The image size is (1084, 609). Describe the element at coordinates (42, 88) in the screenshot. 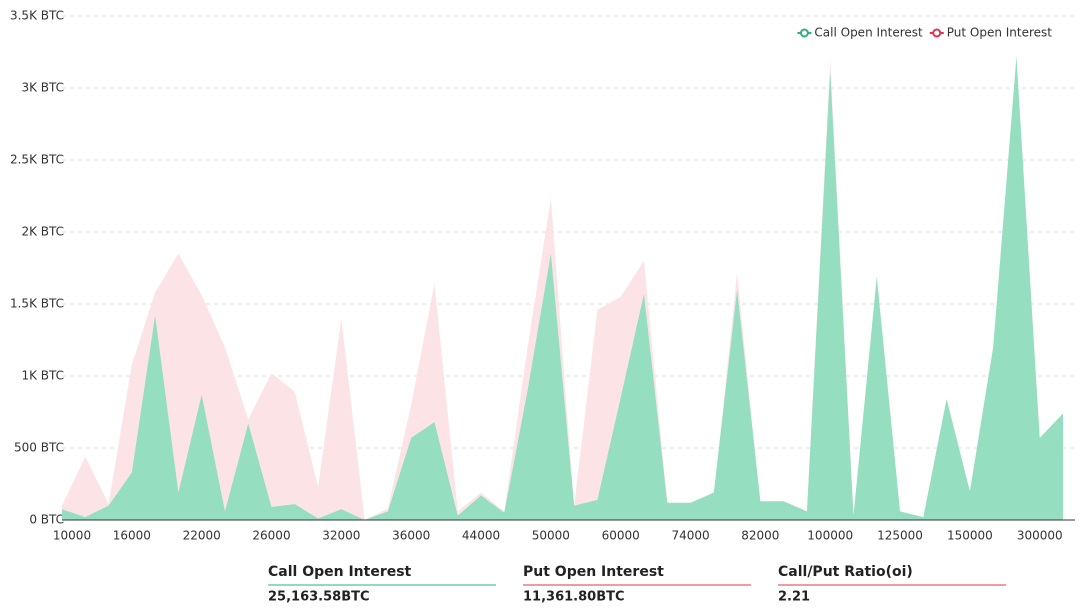

I see `y-tick-label: 3K BTC` at that location.